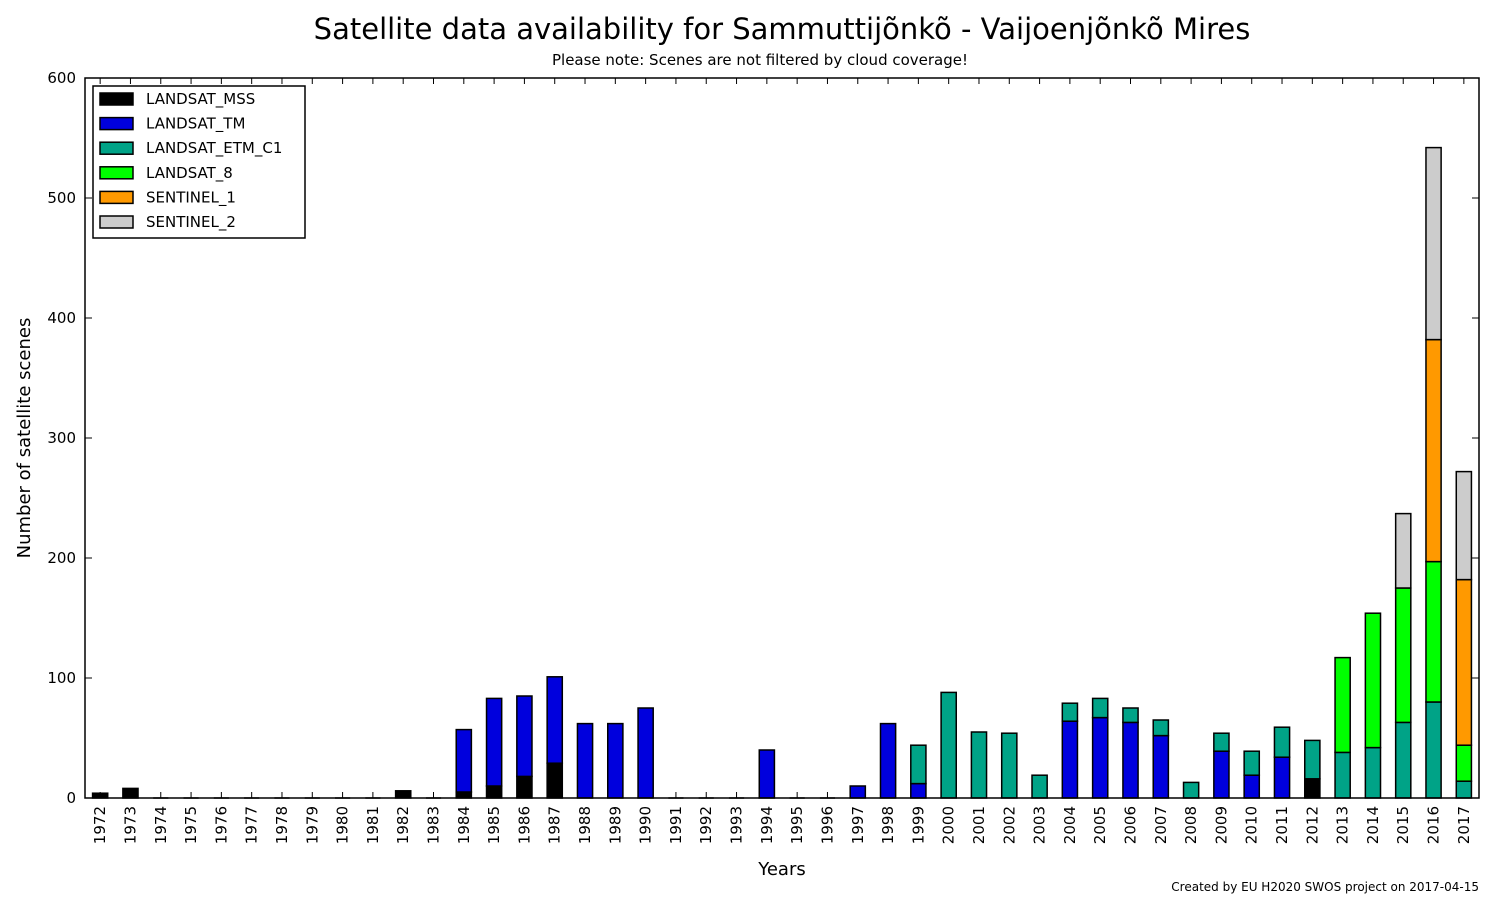 This screenshot has height=908, width=1494. What do you see at coordinates (195, 124) in the screenshot?
I see `legend-label: LANDSAT_TM` at bounding box center [195, 124].